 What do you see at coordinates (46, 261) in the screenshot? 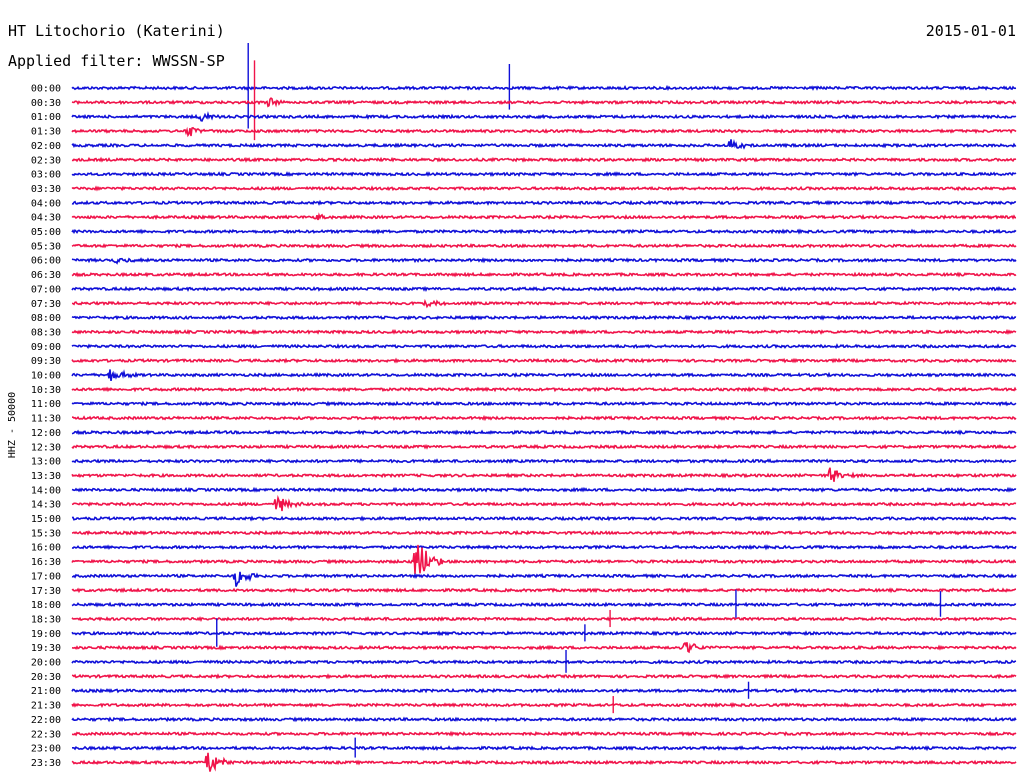
I see `row-time-label: 06:00` at bounding box center [46, 261].